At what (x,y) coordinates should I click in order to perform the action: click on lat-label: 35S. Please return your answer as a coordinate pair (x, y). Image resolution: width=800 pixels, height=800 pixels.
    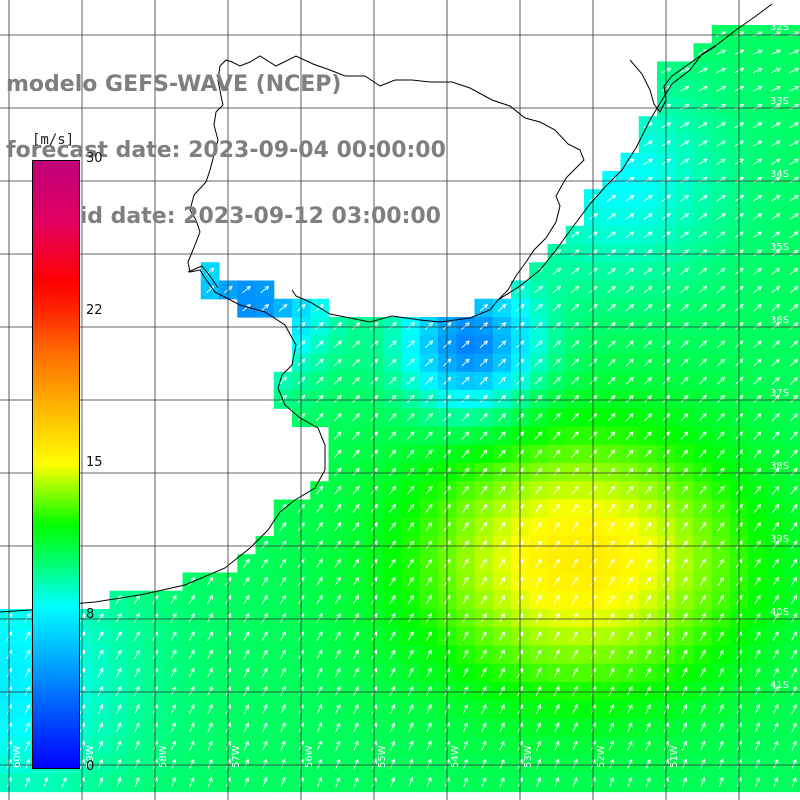
    Looking at the image, I should click on (779, 247).